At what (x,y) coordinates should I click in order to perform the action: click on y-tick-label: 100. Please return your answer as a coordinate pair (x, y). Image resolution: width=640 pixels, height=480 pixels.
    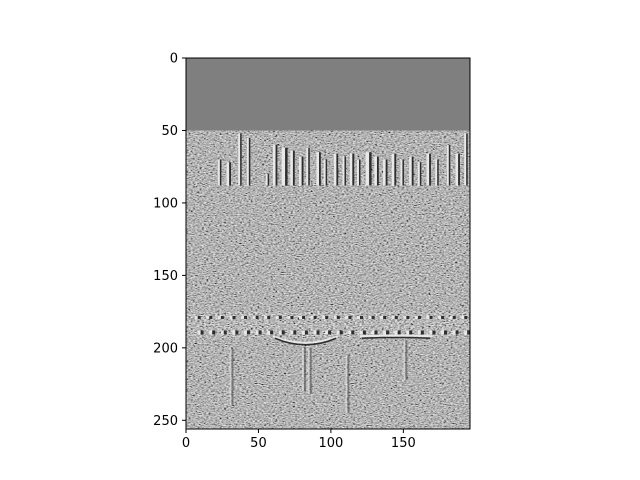
    Looking at the image, I should click on (165, 203).